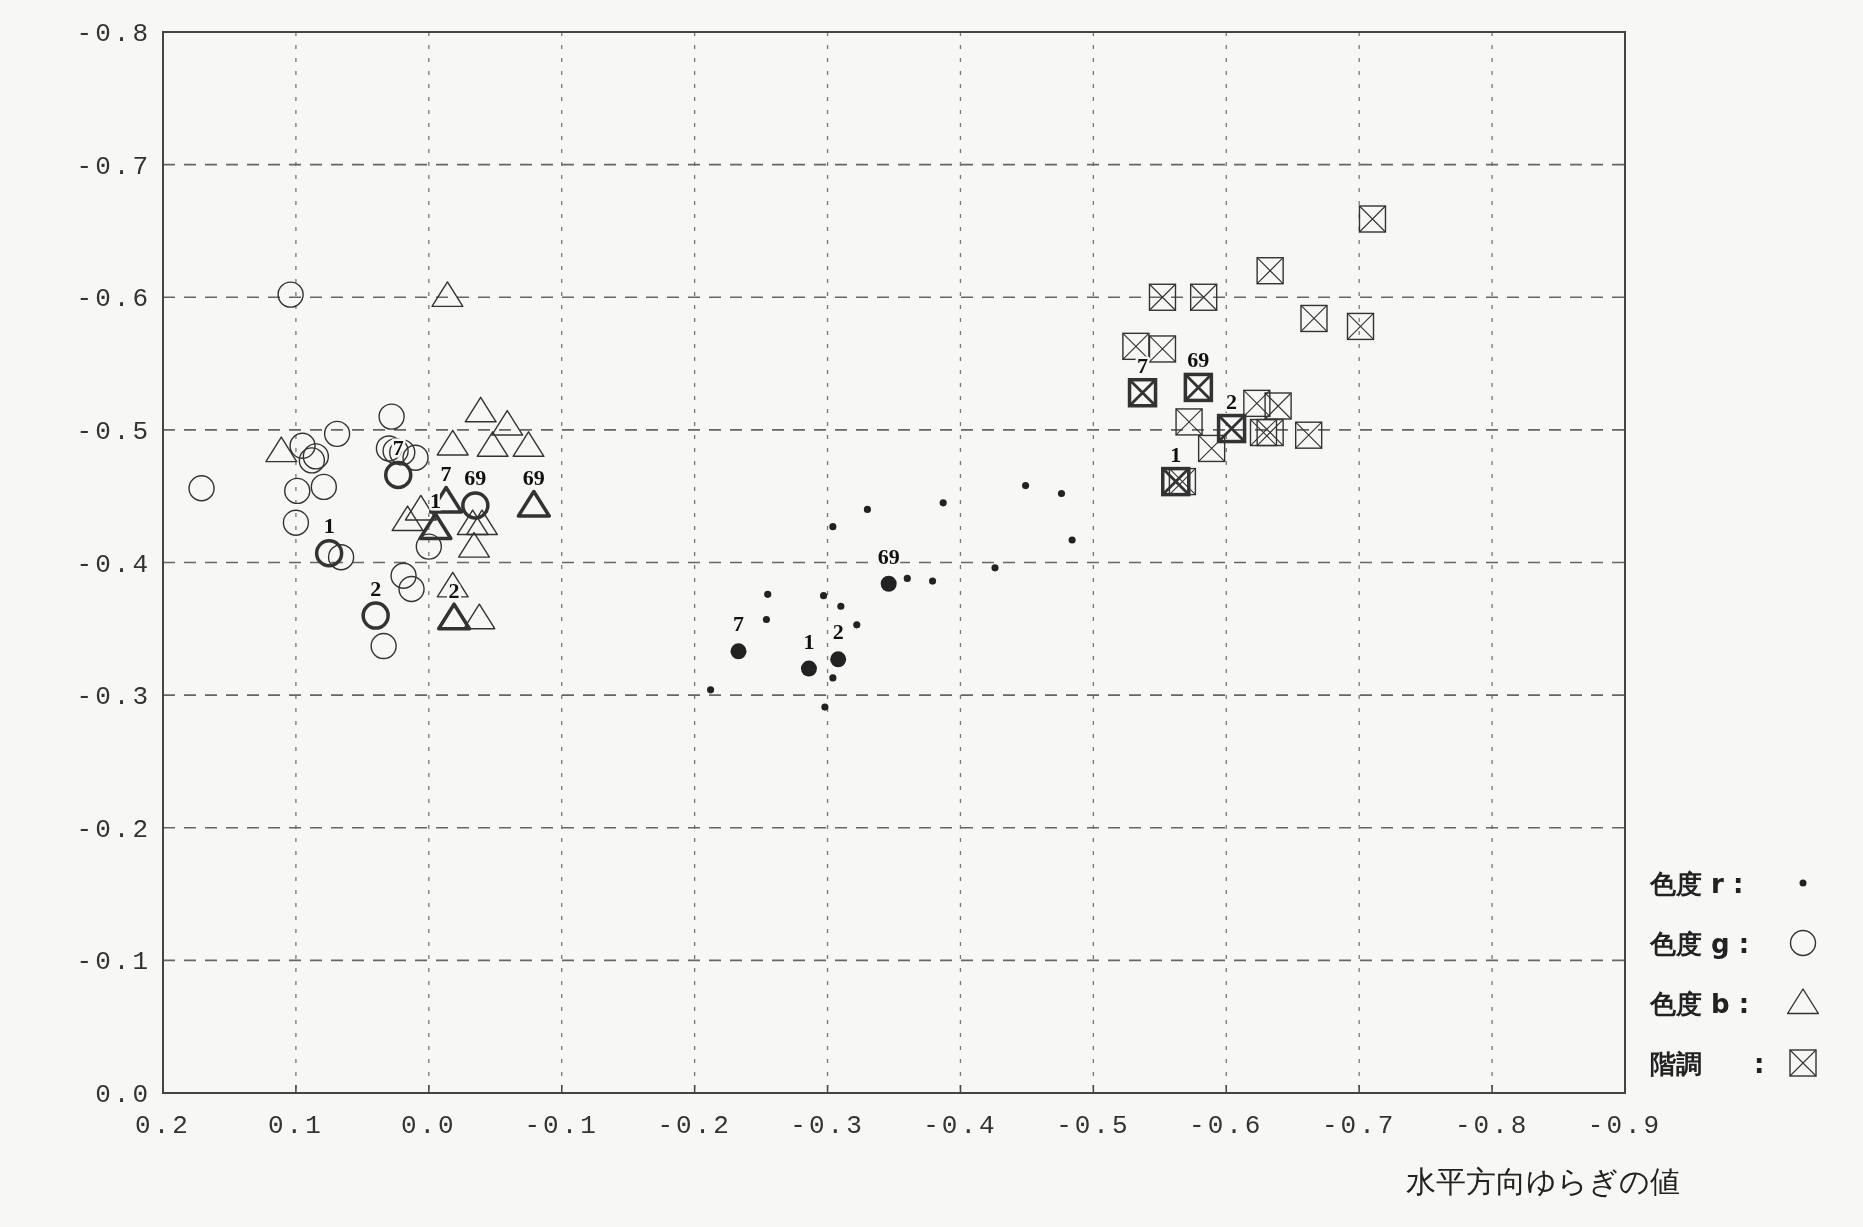 Image resolution: width=1863 pixels, height=1227 pixels. What do you see at coordinates (1226, 1126) in the screenshot?
I see `x-tick-label: -0.6` at bounding box center [1226, 1126].